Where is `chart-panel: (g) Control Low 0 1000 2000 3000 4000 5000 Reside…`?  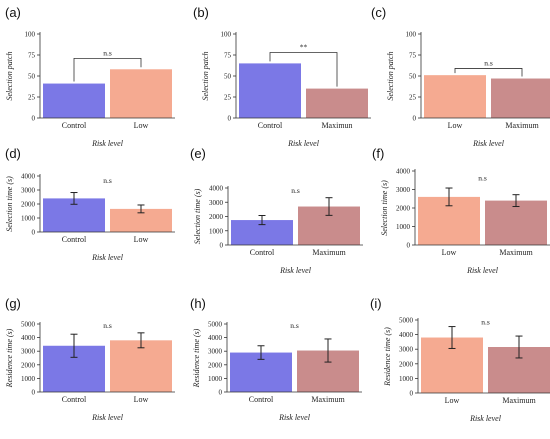 chart-panel: (g) Control Low 0 1000 2000 3000 4000 5000 Reside… is located at coordinates (90, 359).